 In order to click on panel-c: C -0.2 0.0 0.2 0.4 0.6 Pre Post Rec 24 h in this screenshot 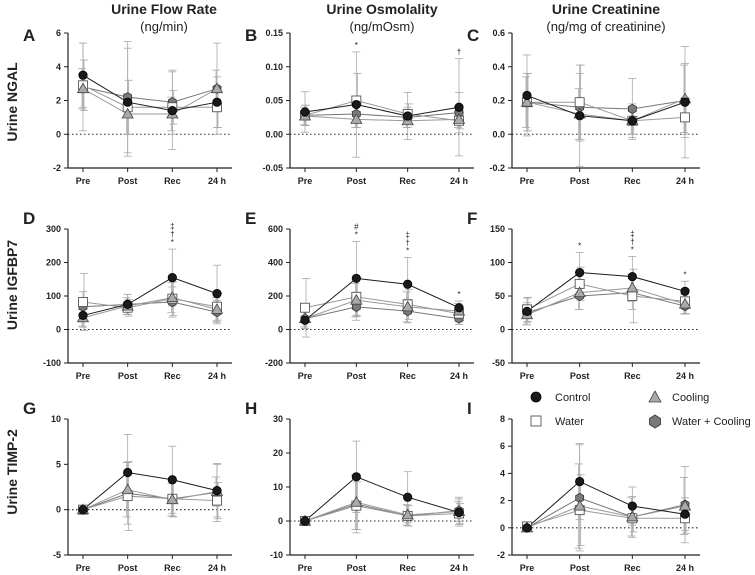, I will do `click(583, 106)`.